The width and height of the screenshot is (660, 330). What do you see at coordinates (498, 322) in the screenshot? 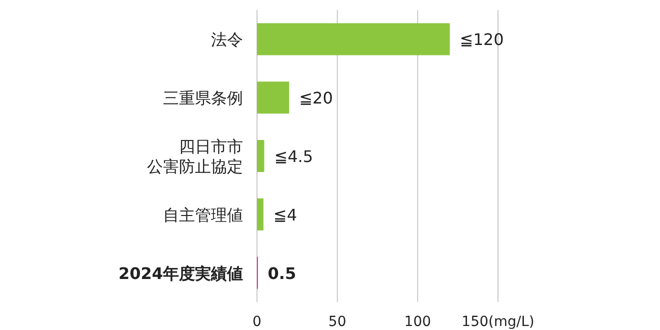
I see `x-tick-label: 150(mg/L)` at bounding box center [498, 322].